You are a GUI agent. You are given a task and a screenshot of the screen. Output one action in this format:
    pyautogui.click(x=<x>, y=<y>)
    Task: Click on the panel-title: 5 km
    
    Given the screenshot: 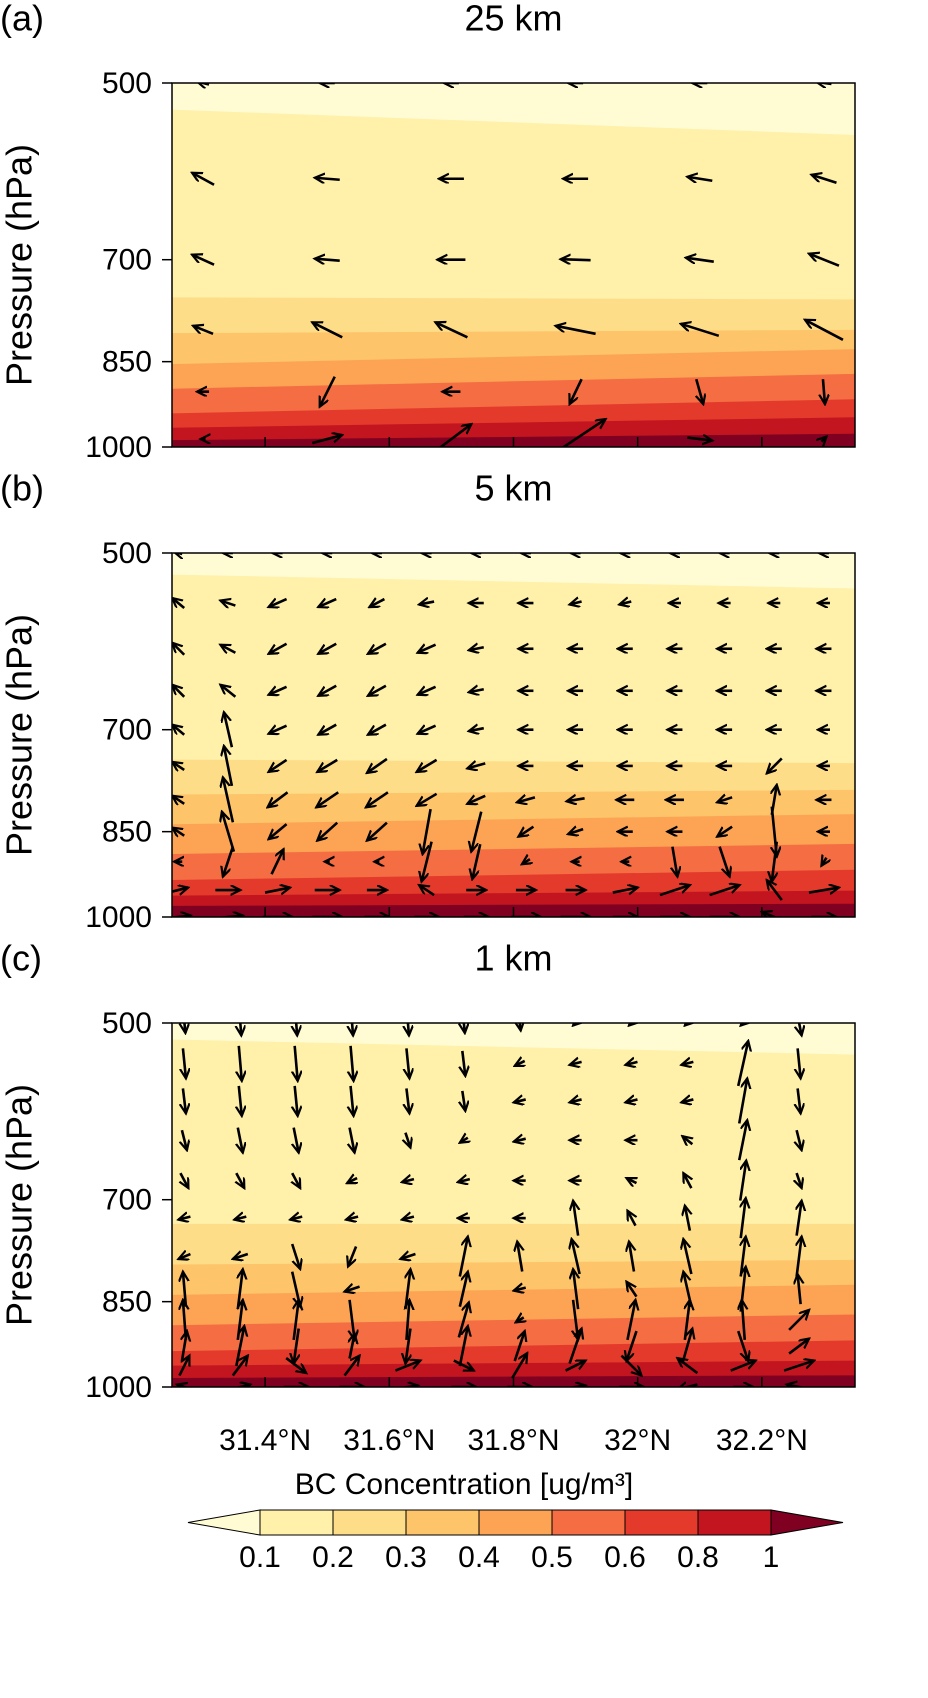 What is the action you would take?
    pyautogui.click(x=513, y=488)
    